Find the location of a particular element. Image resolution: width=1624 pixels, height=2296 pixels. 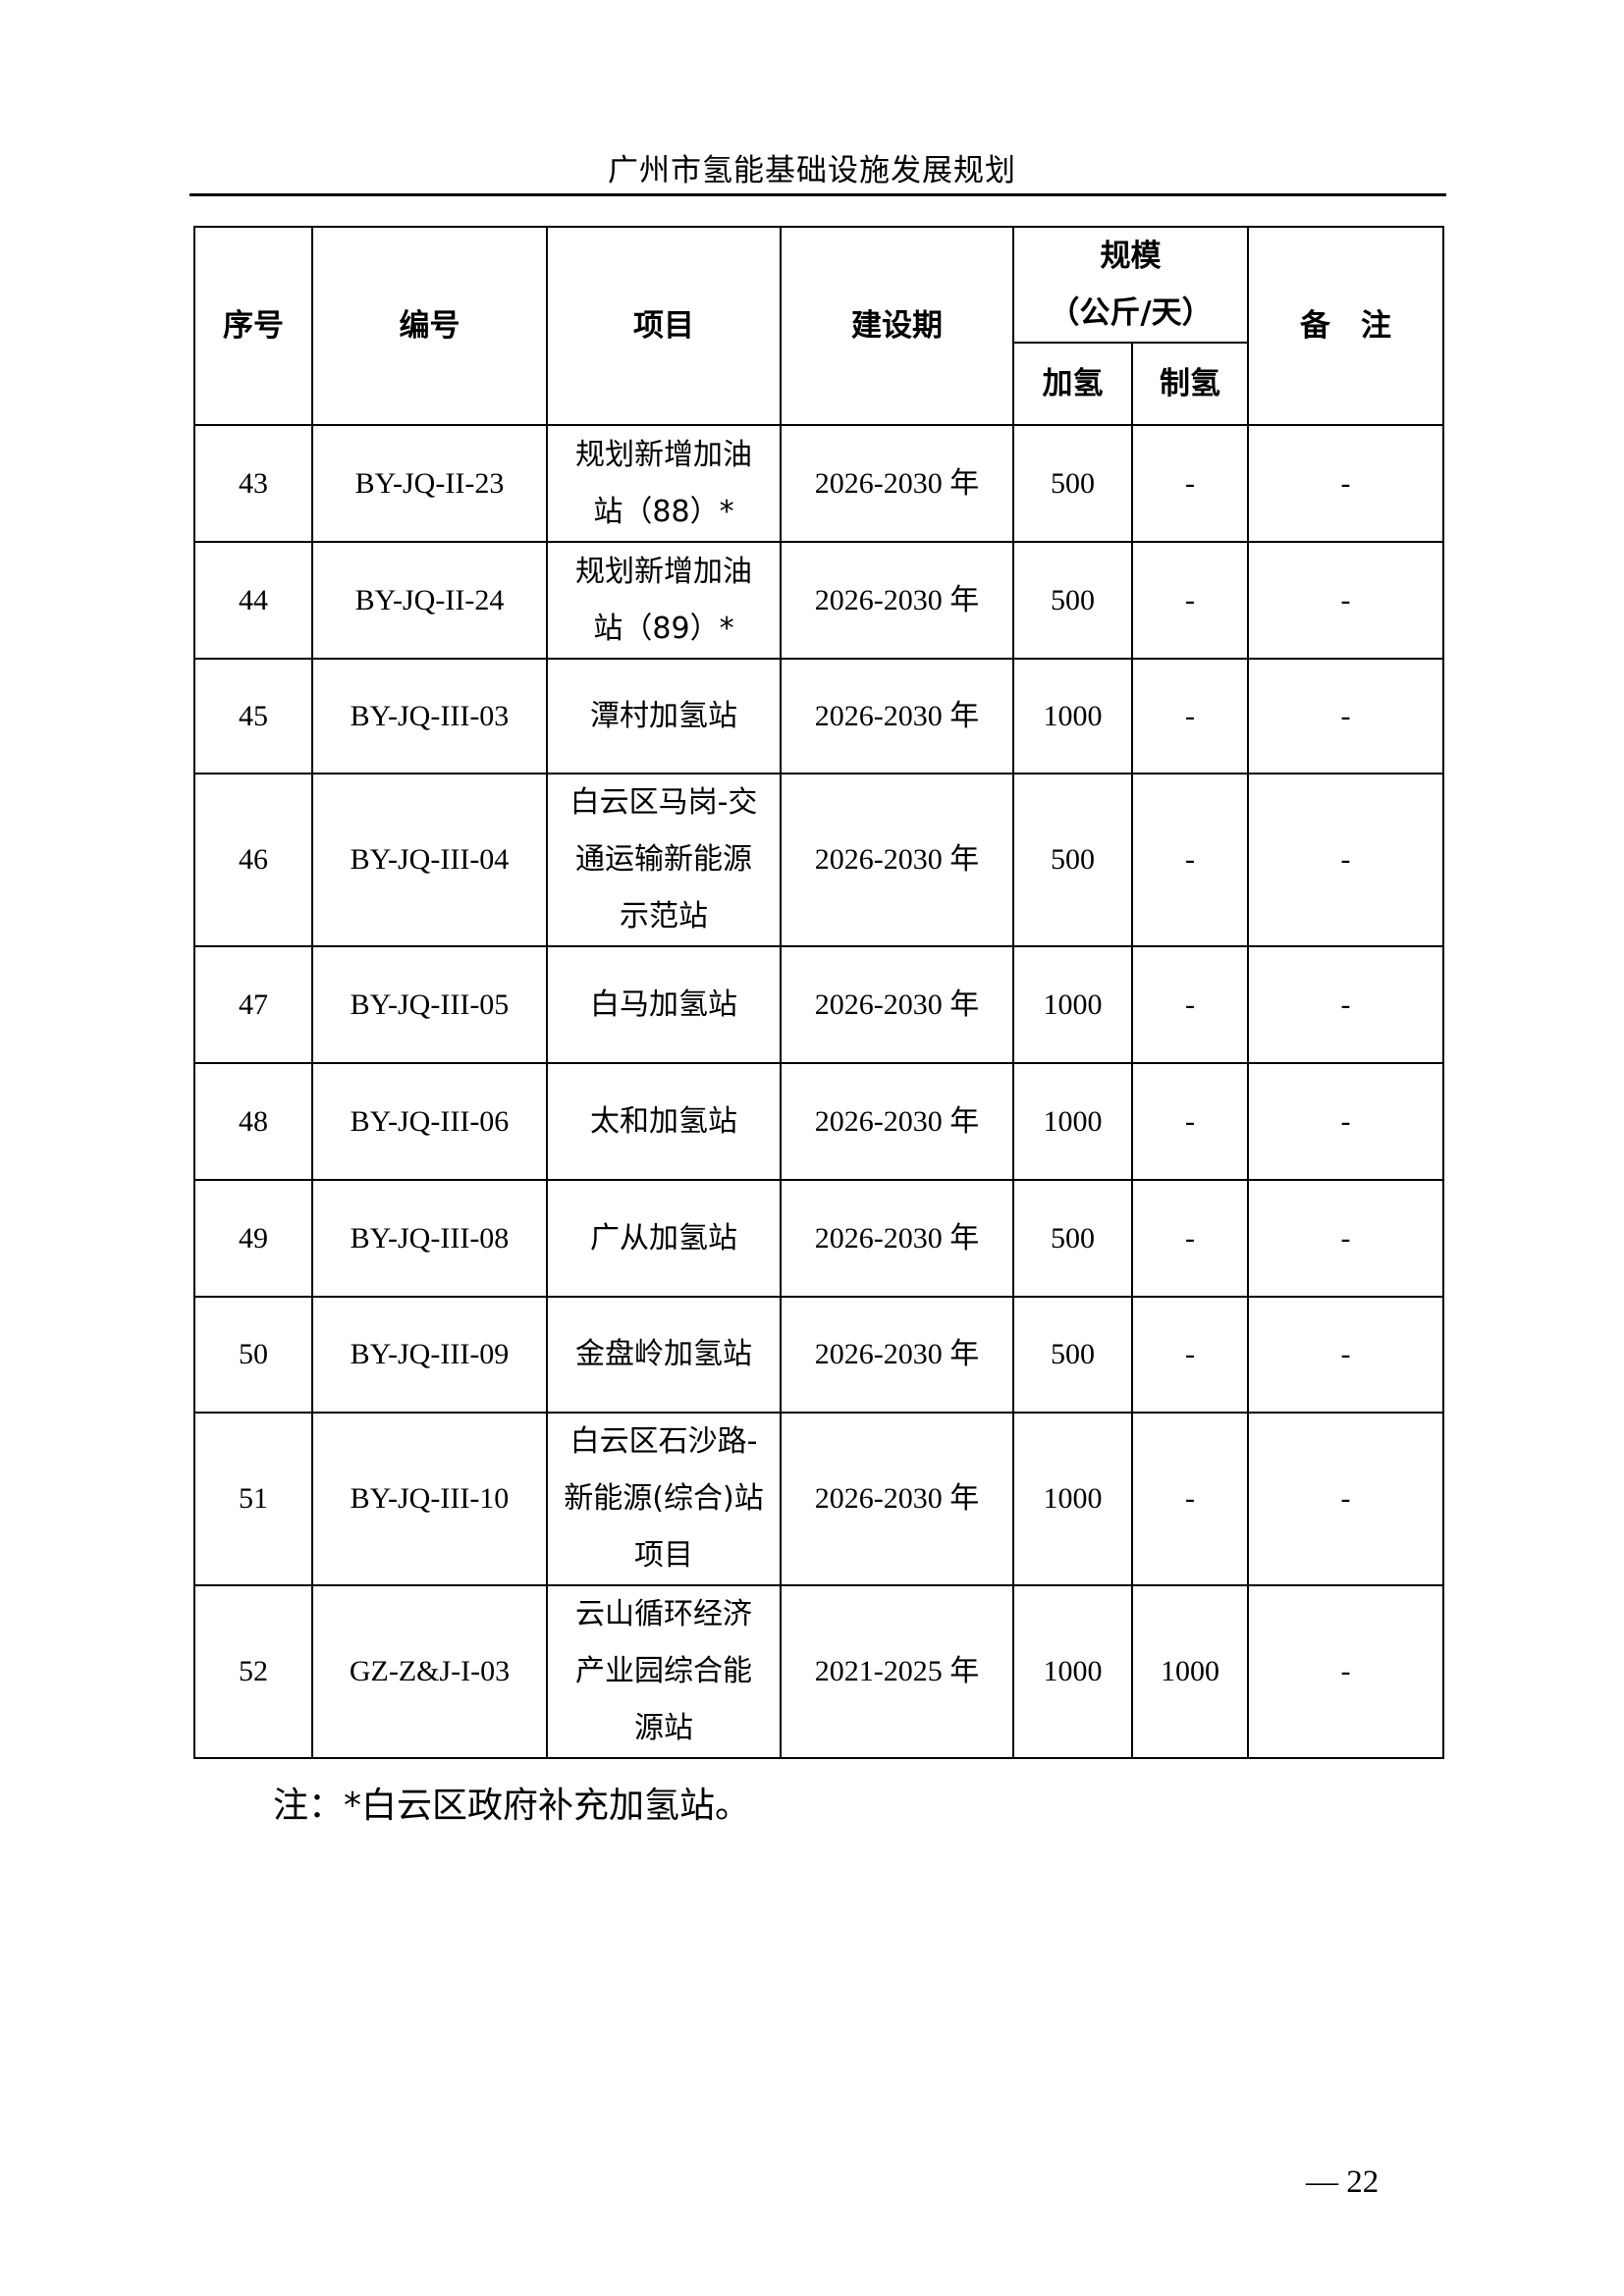

cell-project: 白云区石沙路-新能源(综合)站项目 is located at coordinates (664, 1499).